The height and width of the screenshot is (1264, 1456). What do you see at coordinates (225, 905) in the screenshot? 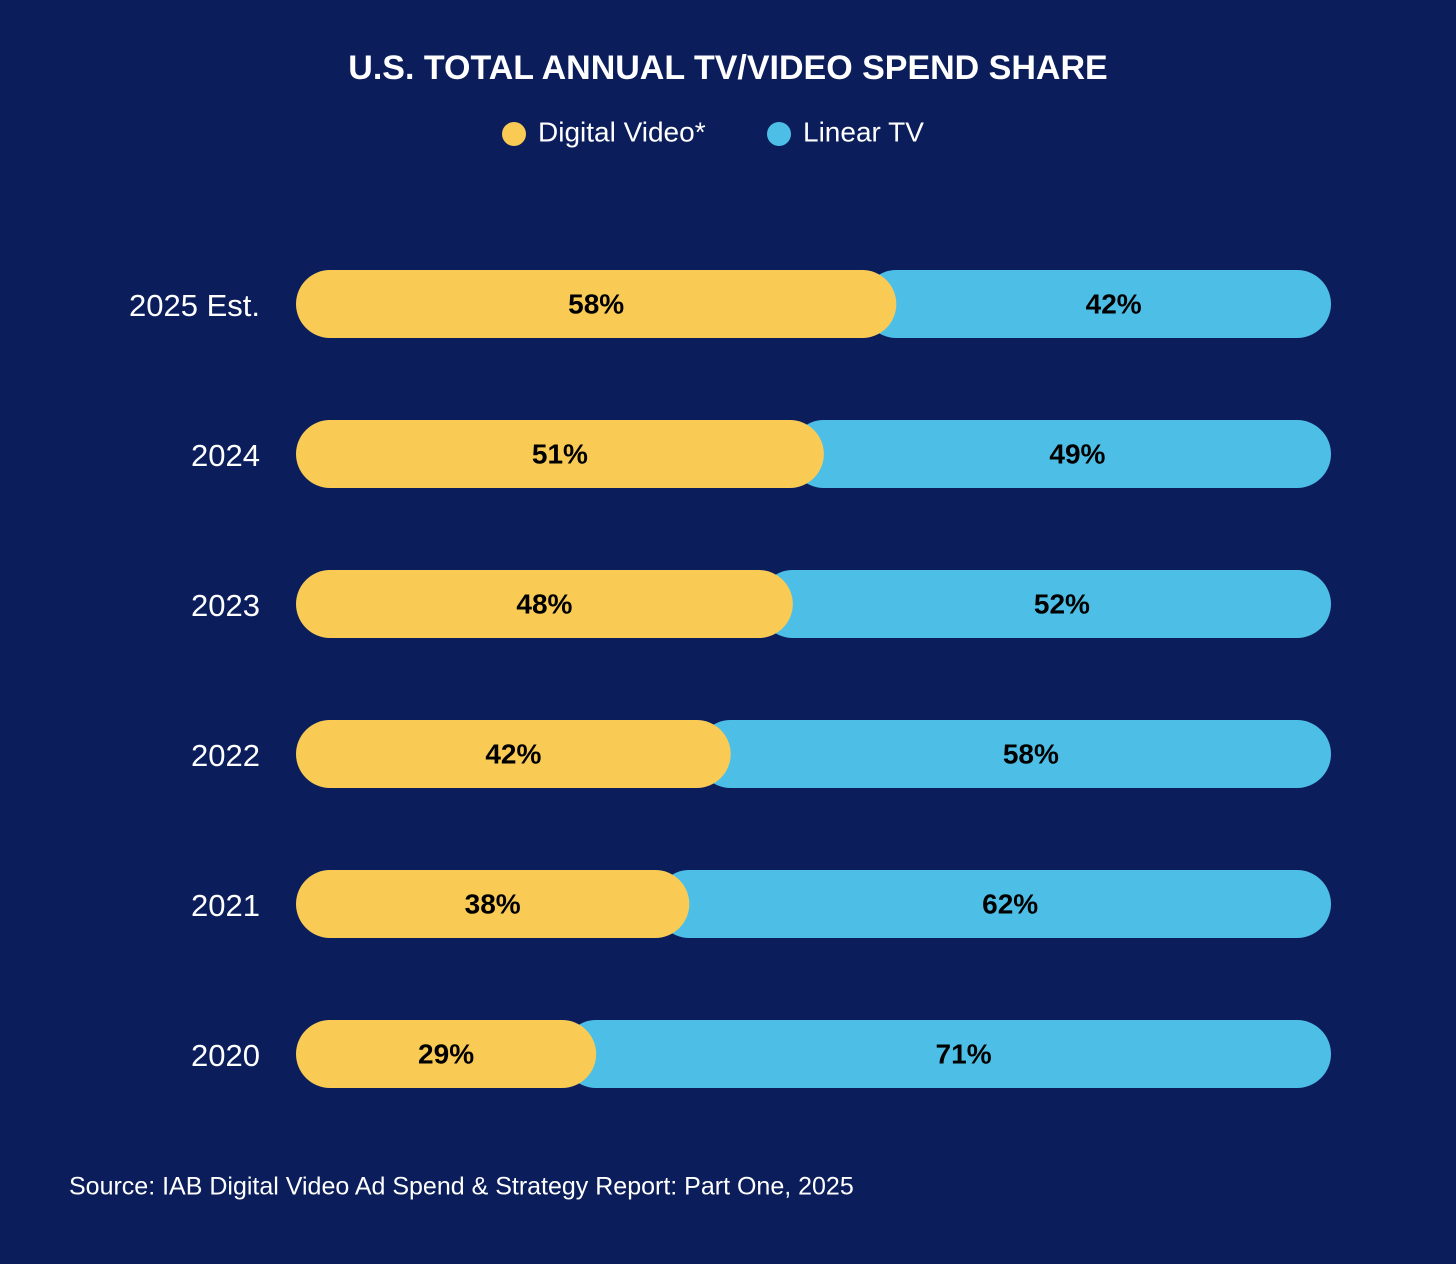
I see `category-label: 2021` at bounding box center [225, 905].